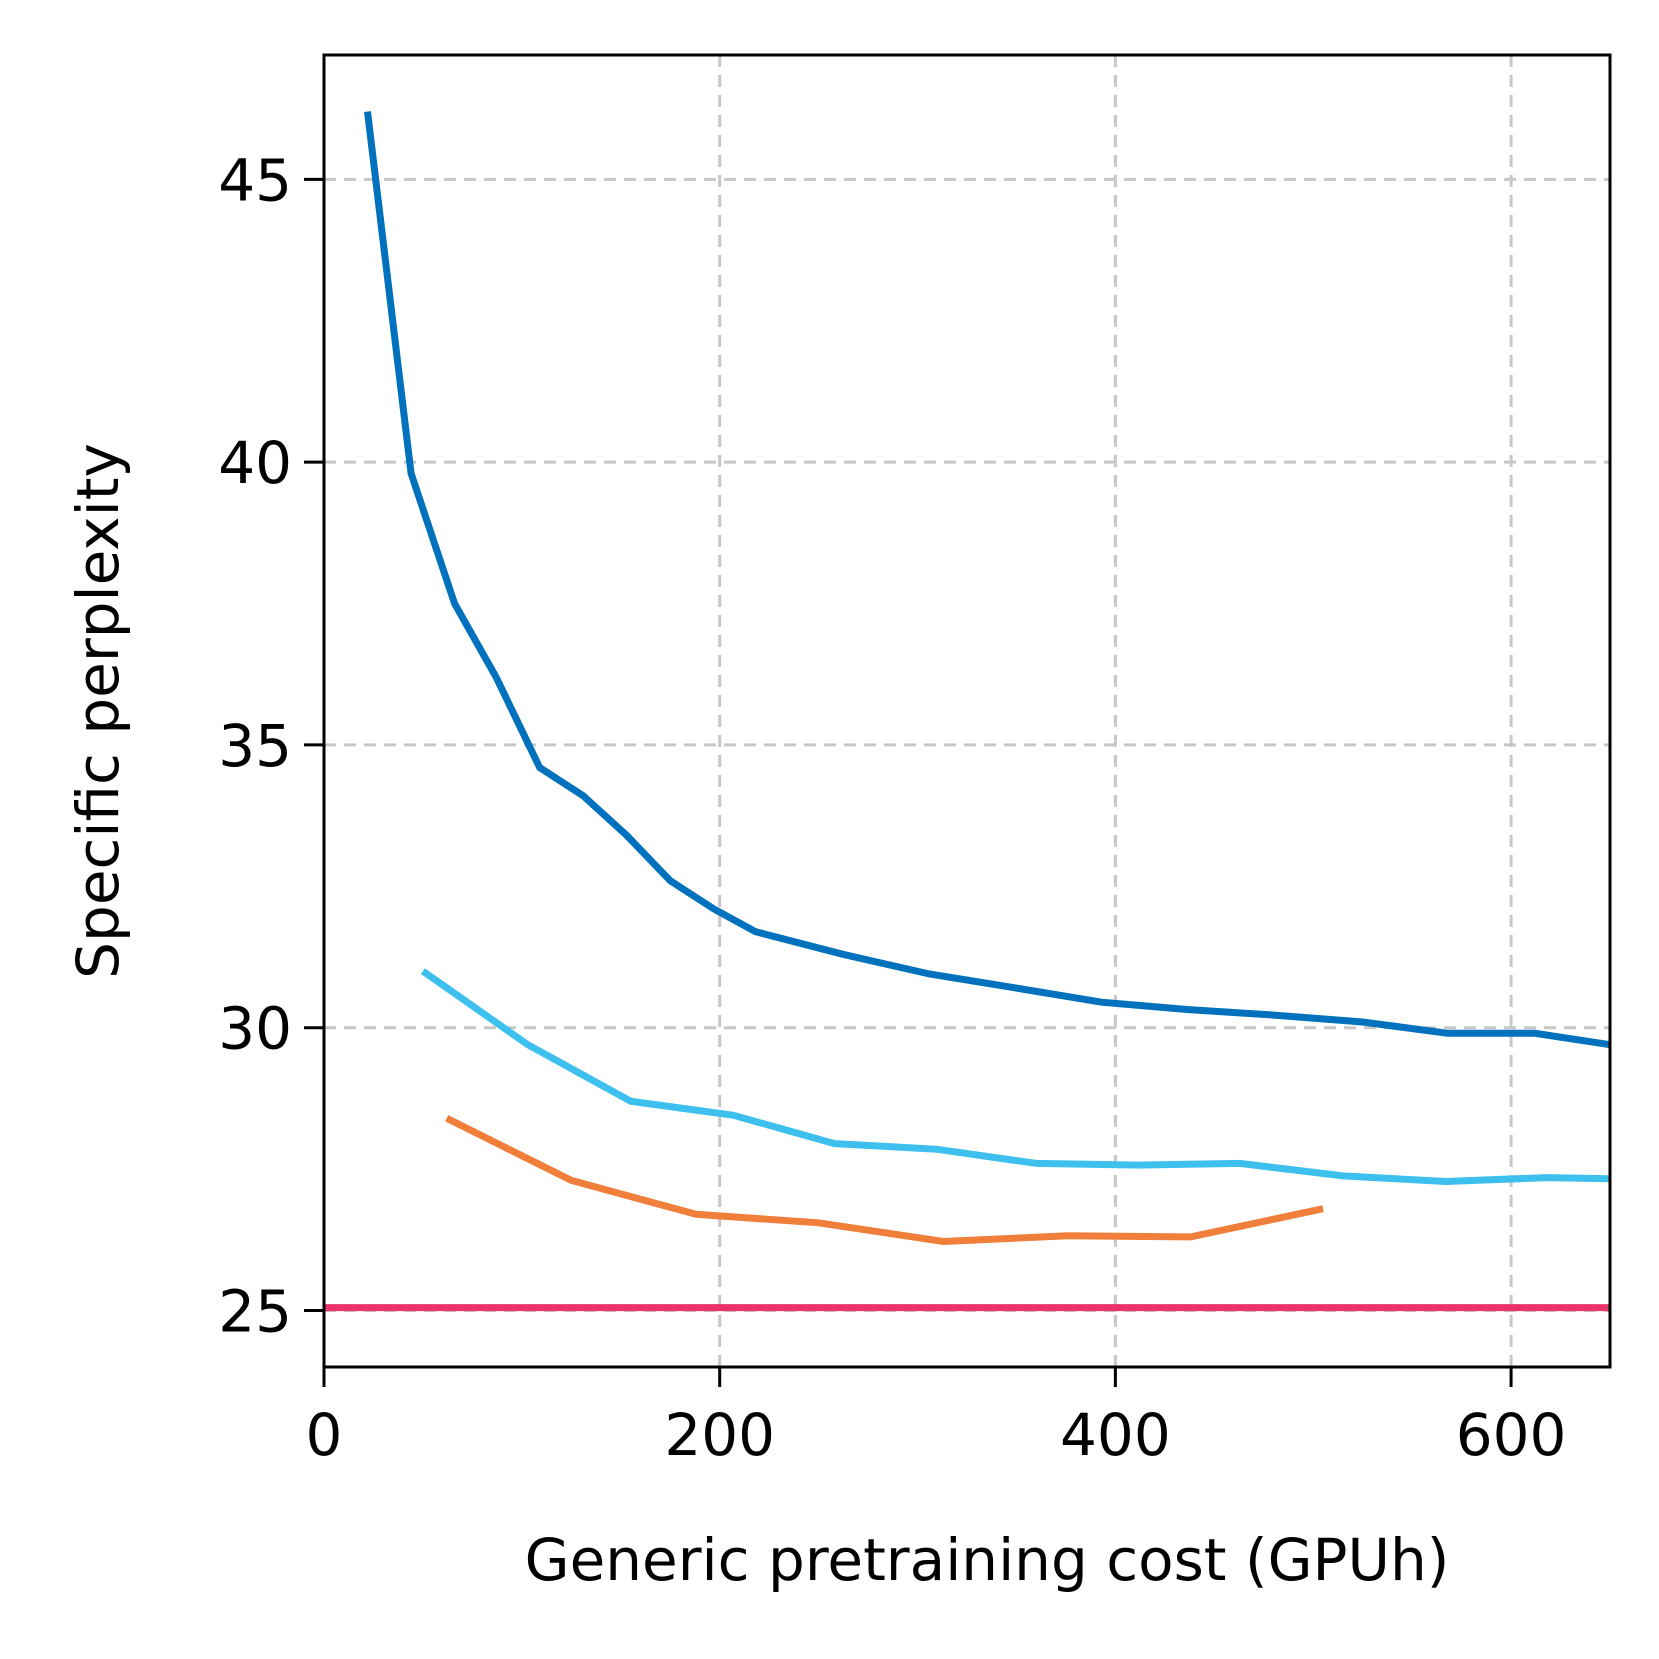  I want to click on y-tick-label: 40, so click(255, 463).